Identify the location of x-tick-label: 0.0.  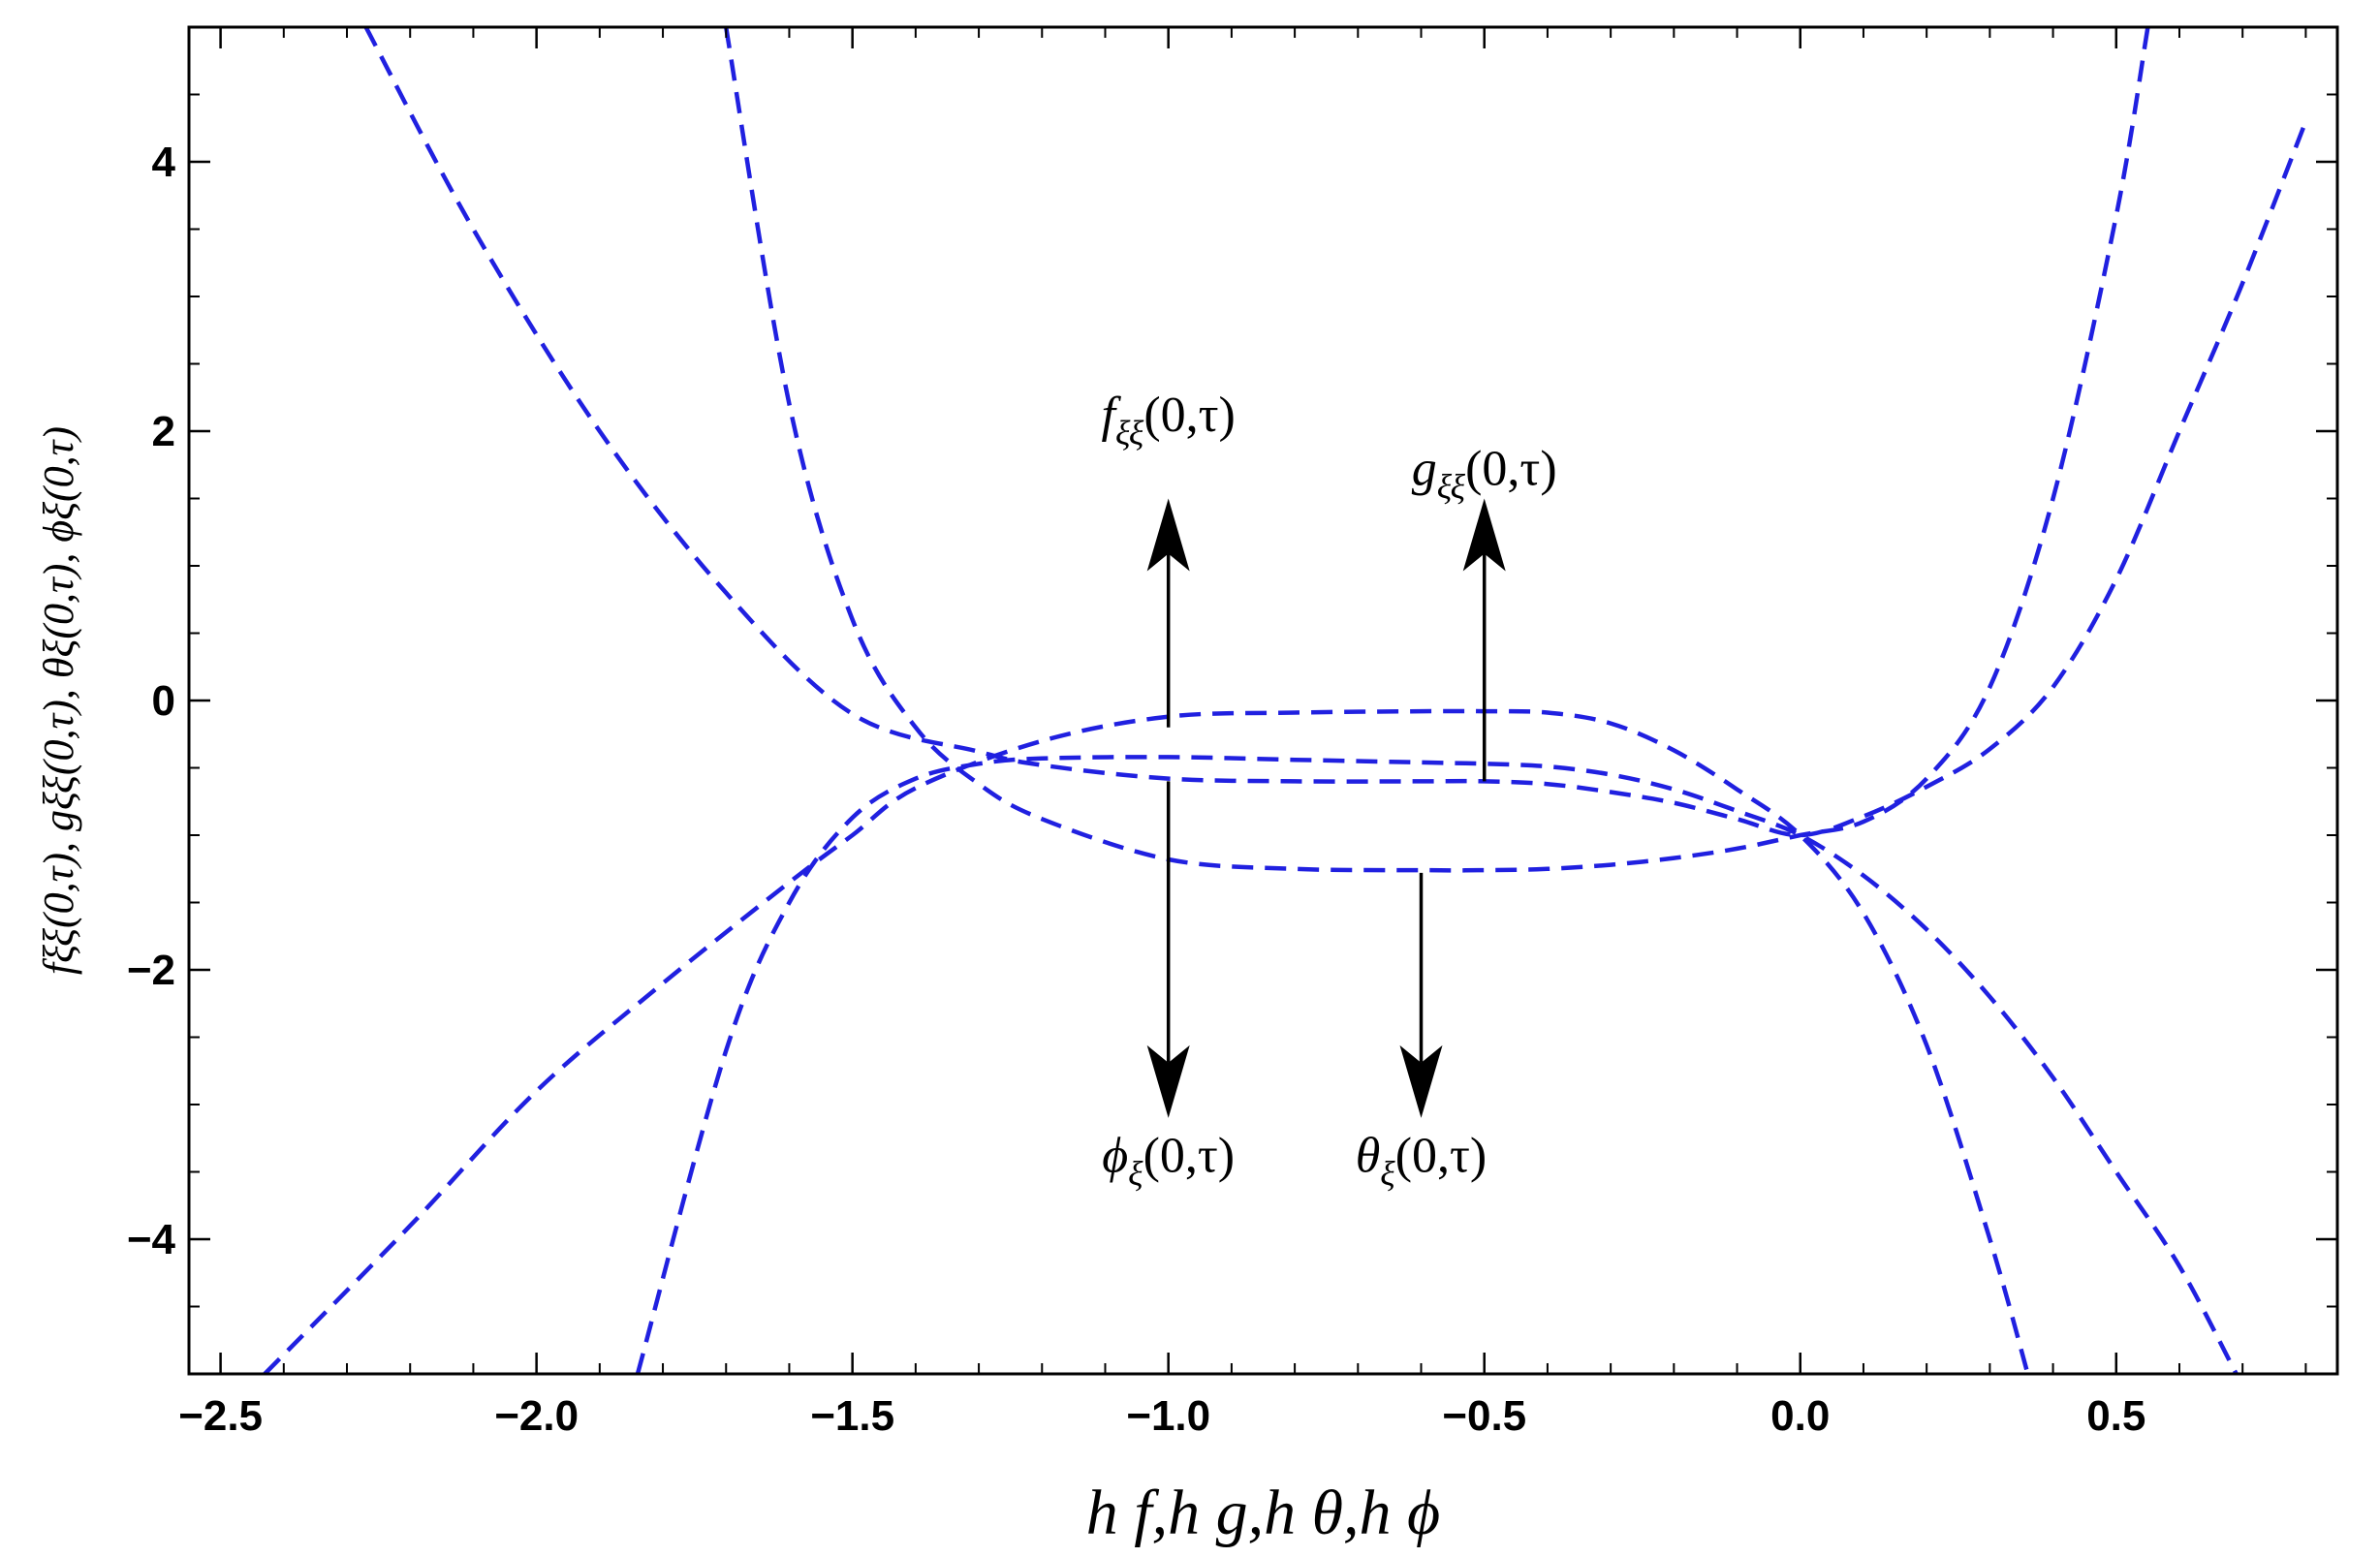
(1800, 1416).